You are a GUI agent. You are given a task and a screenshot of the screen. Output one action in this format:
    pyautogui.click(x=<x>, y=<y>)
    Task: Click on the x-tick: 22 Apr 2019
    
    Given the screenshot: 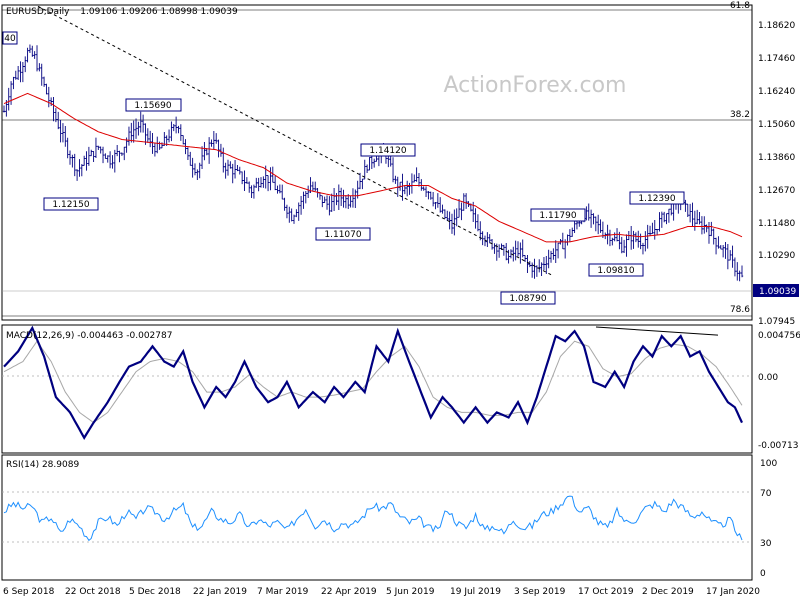 What is the action you would take?
    pyautogui.click(x=349, y=592)
    